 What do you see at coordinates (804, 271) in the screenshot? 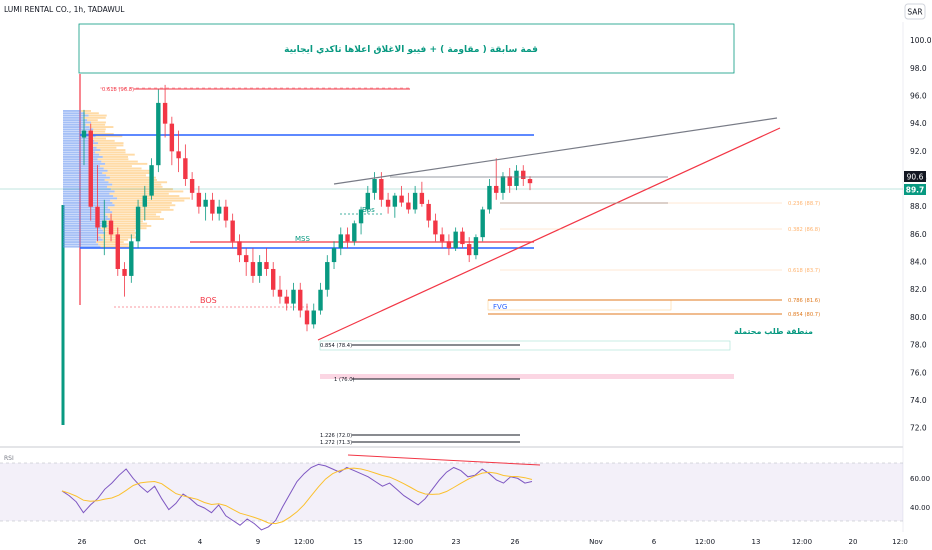
I see `fib-label: 0.618 (83.7)` at bounding box center [804, 271].